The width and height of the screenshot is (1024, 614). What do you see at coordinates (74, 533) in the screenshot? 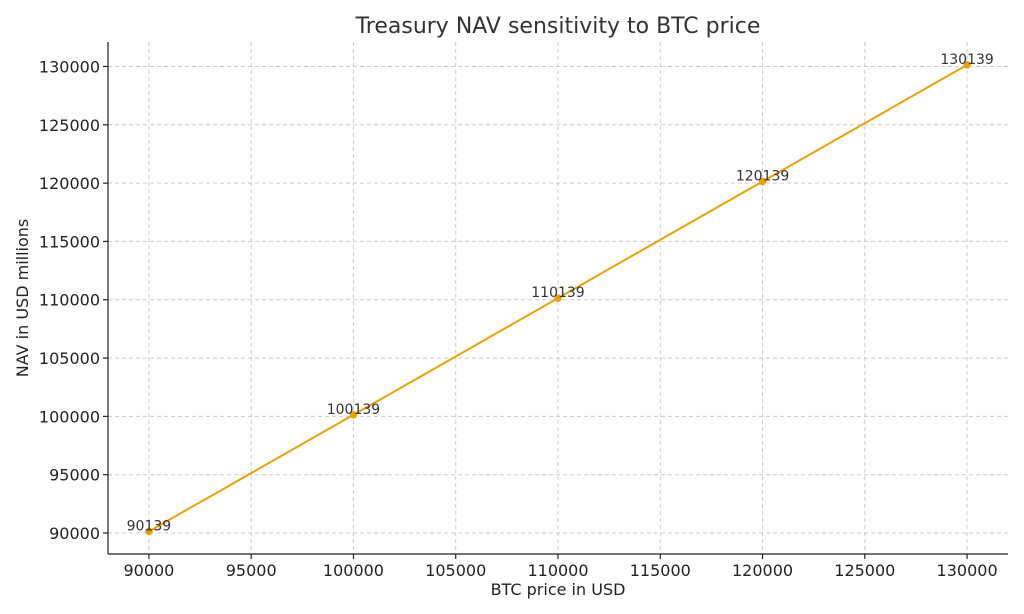
I see `y-tick-label: 90000` at bounding box center [74, 533].